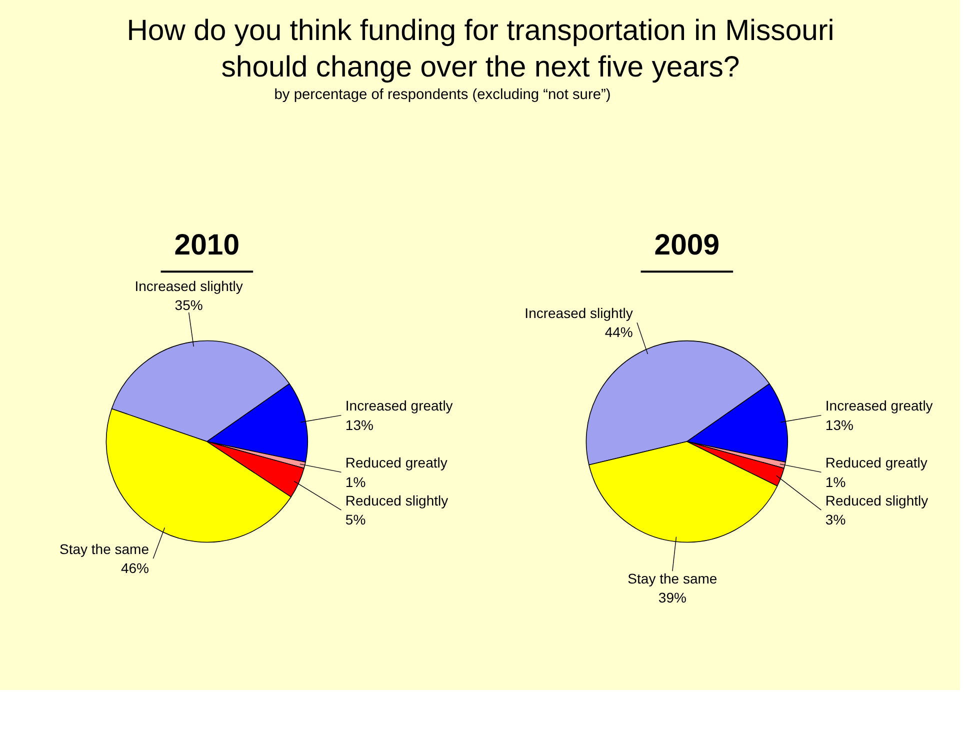  Describe the element at coordinates (480, 49) in the screenshot. I see `text: How do you think funding for transportation in Missouri should change over the next five years?` at that location.